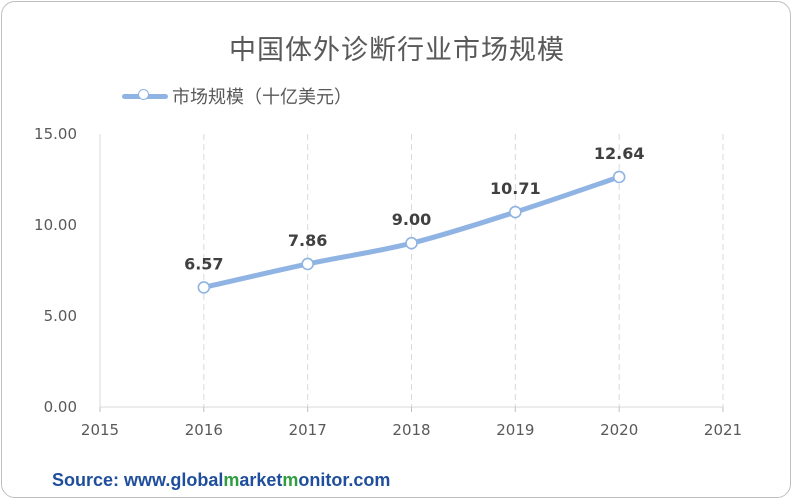 The width and height of the screenshot is (794, 501). What do you see at coordinates (100, 430) in the screenshot?
I see `x-tick-label-2015: 2015` at bounding box center [100, 430].